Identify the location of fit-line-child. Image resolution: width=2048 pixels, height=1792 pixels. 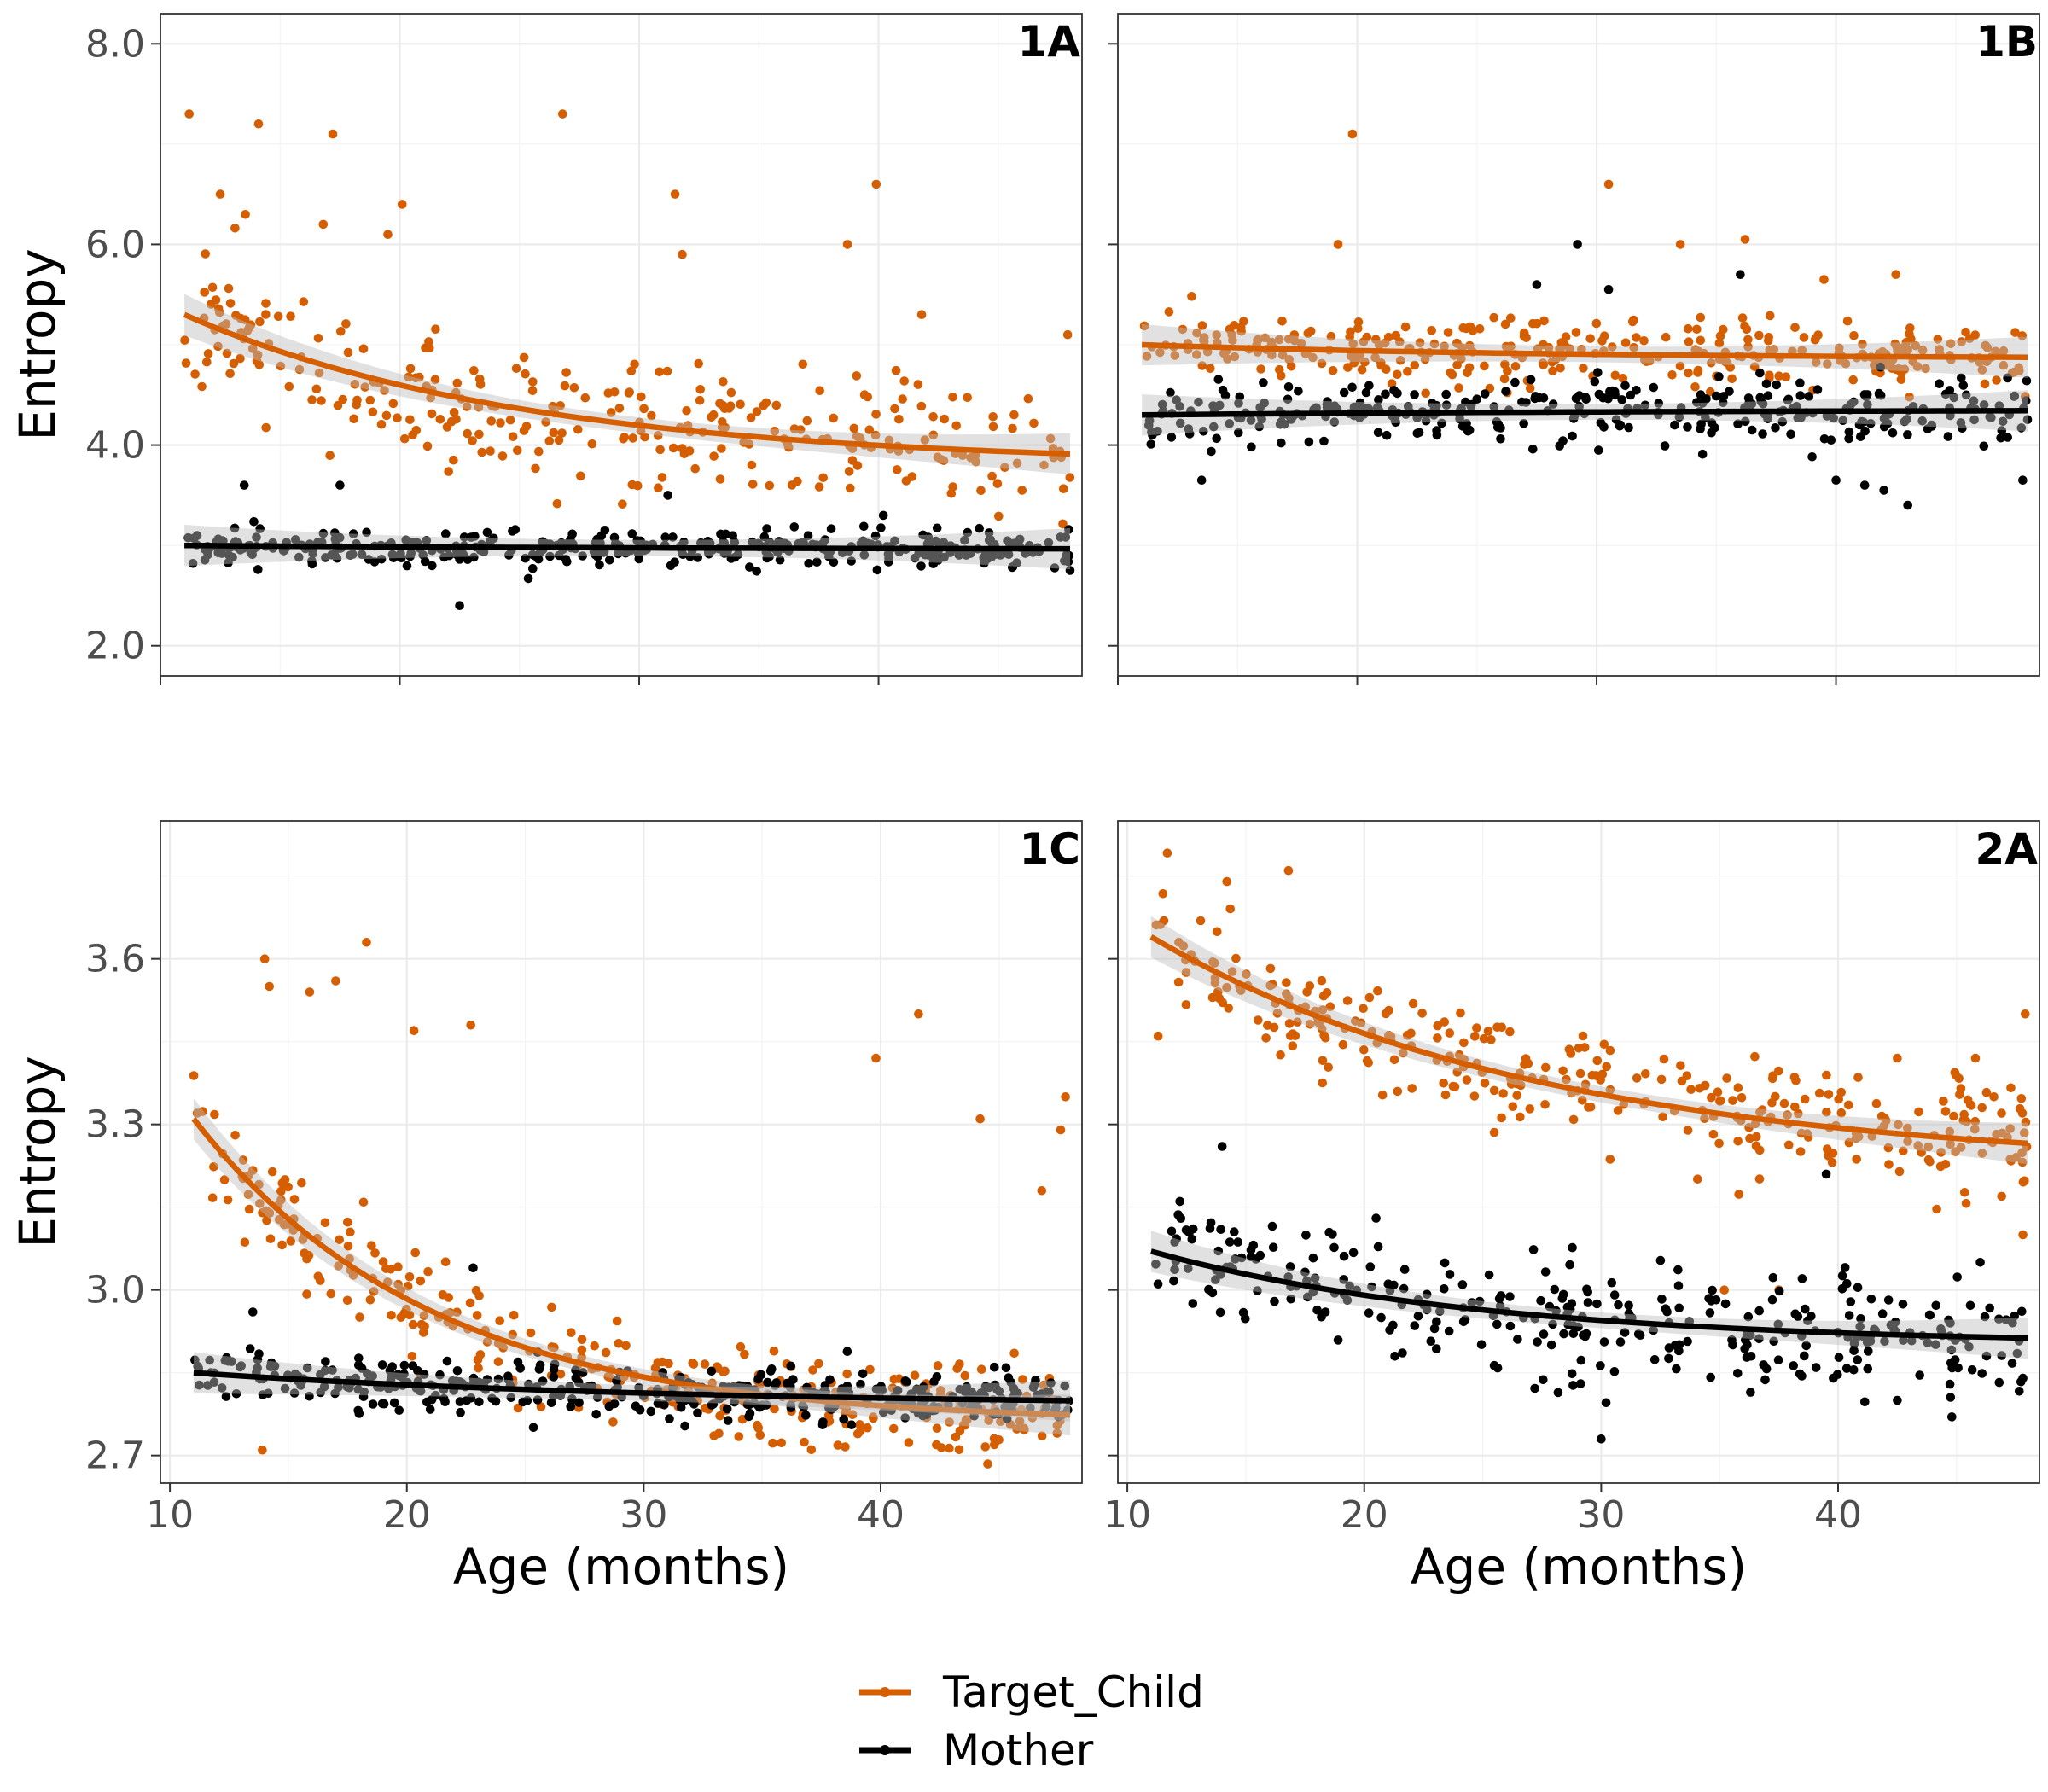
(627, 384).